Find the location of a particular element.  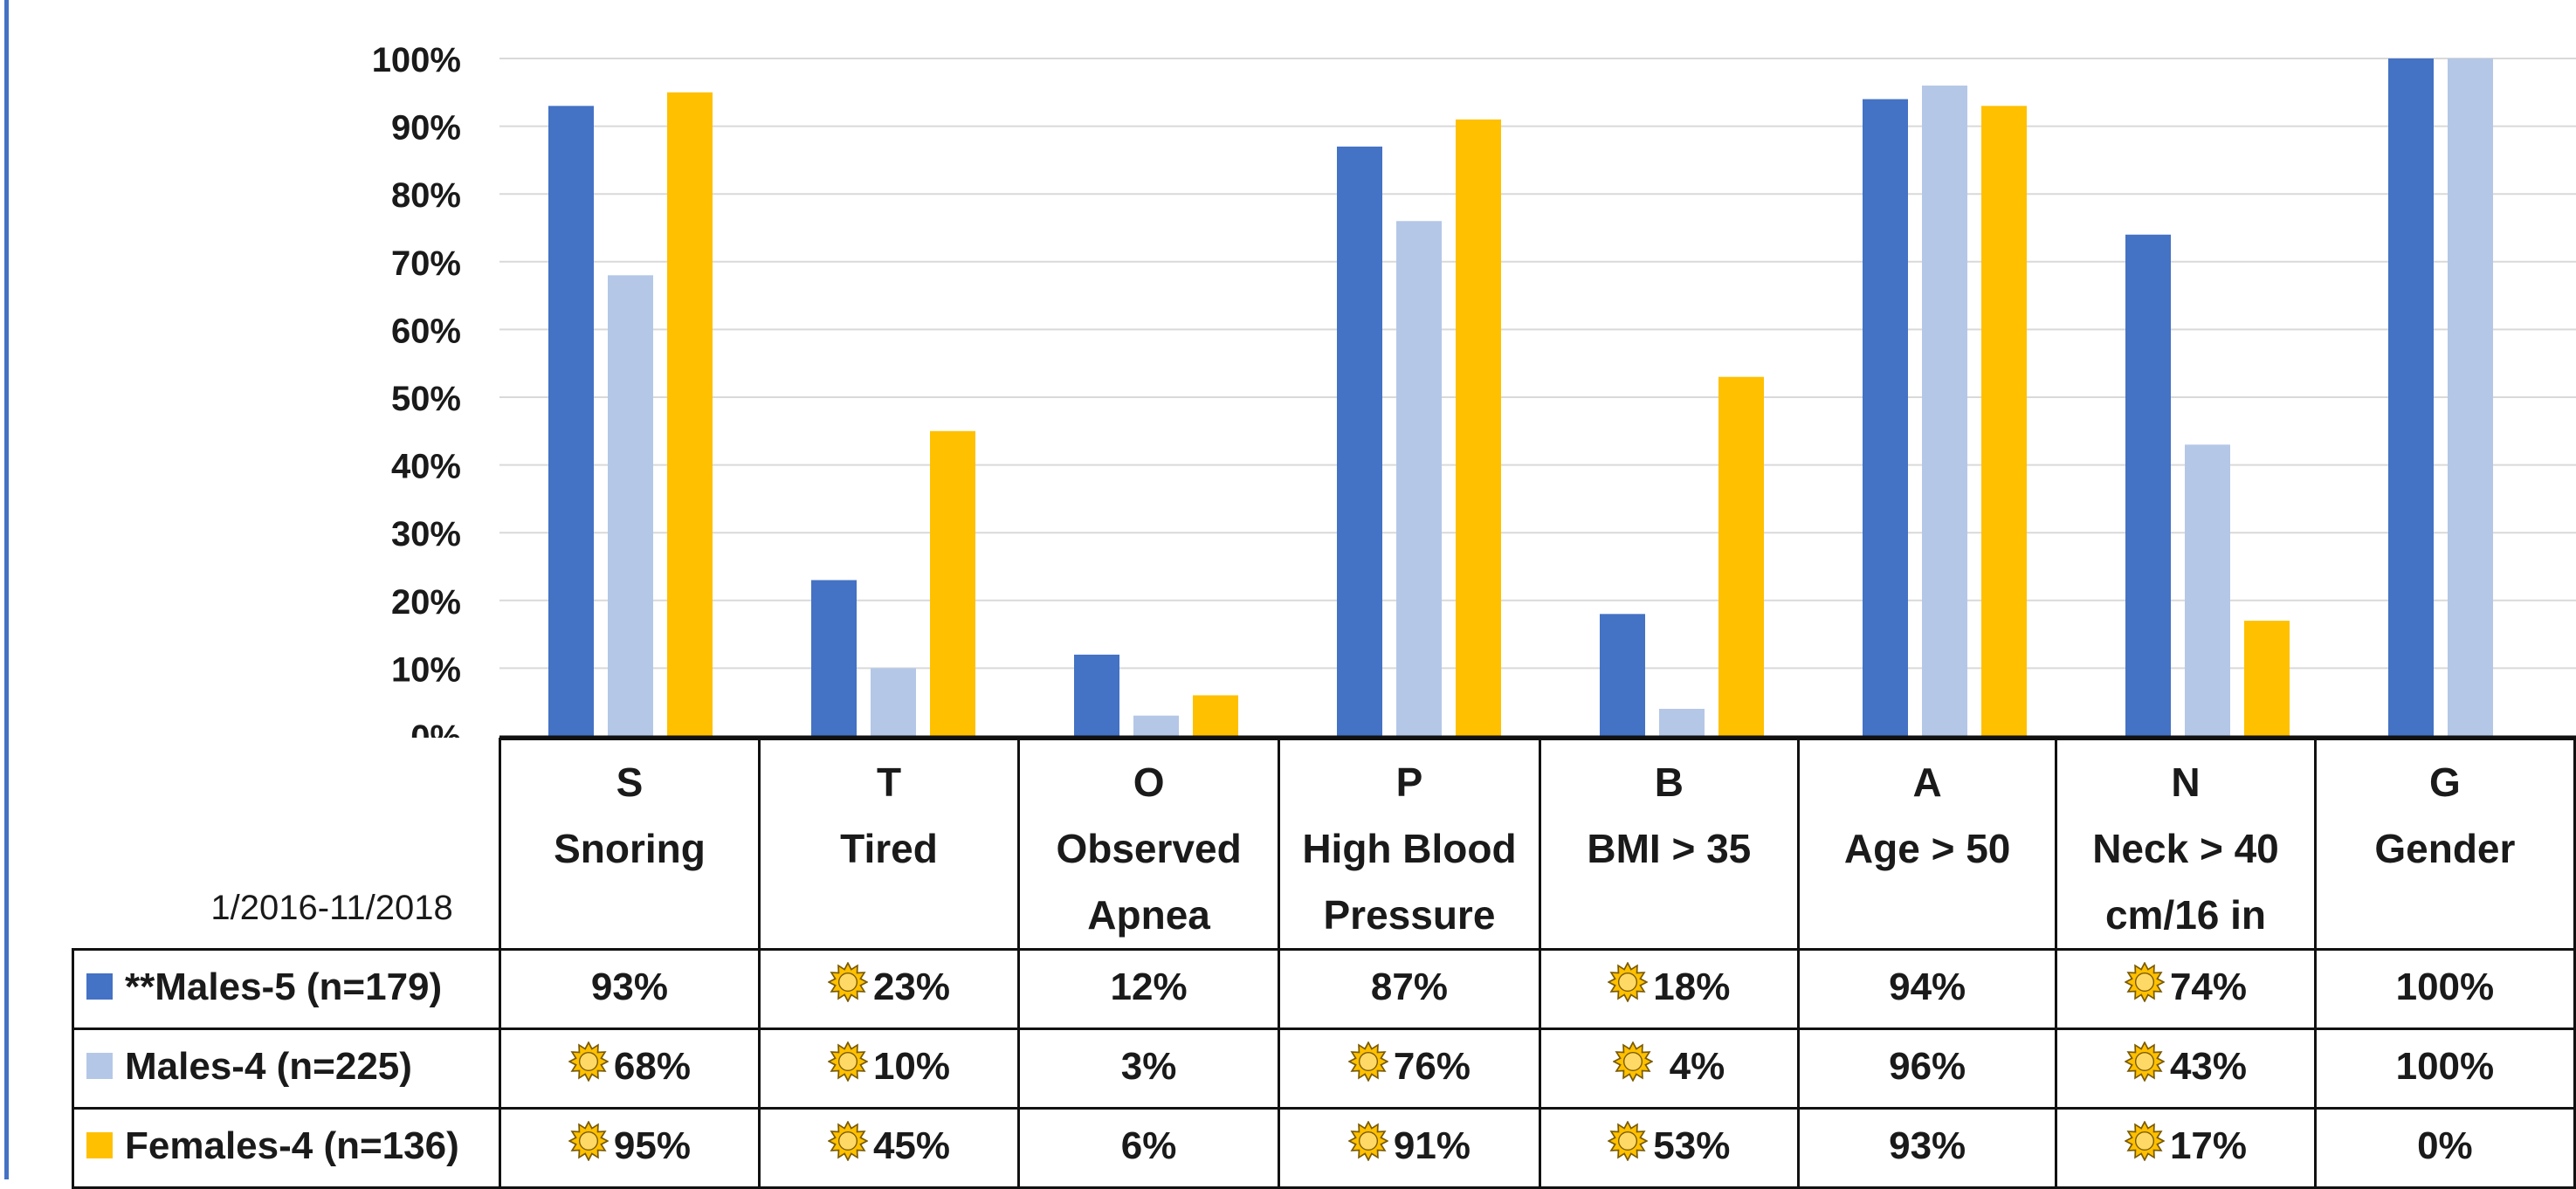

category-letter: T is located at coordinates (889, 782).